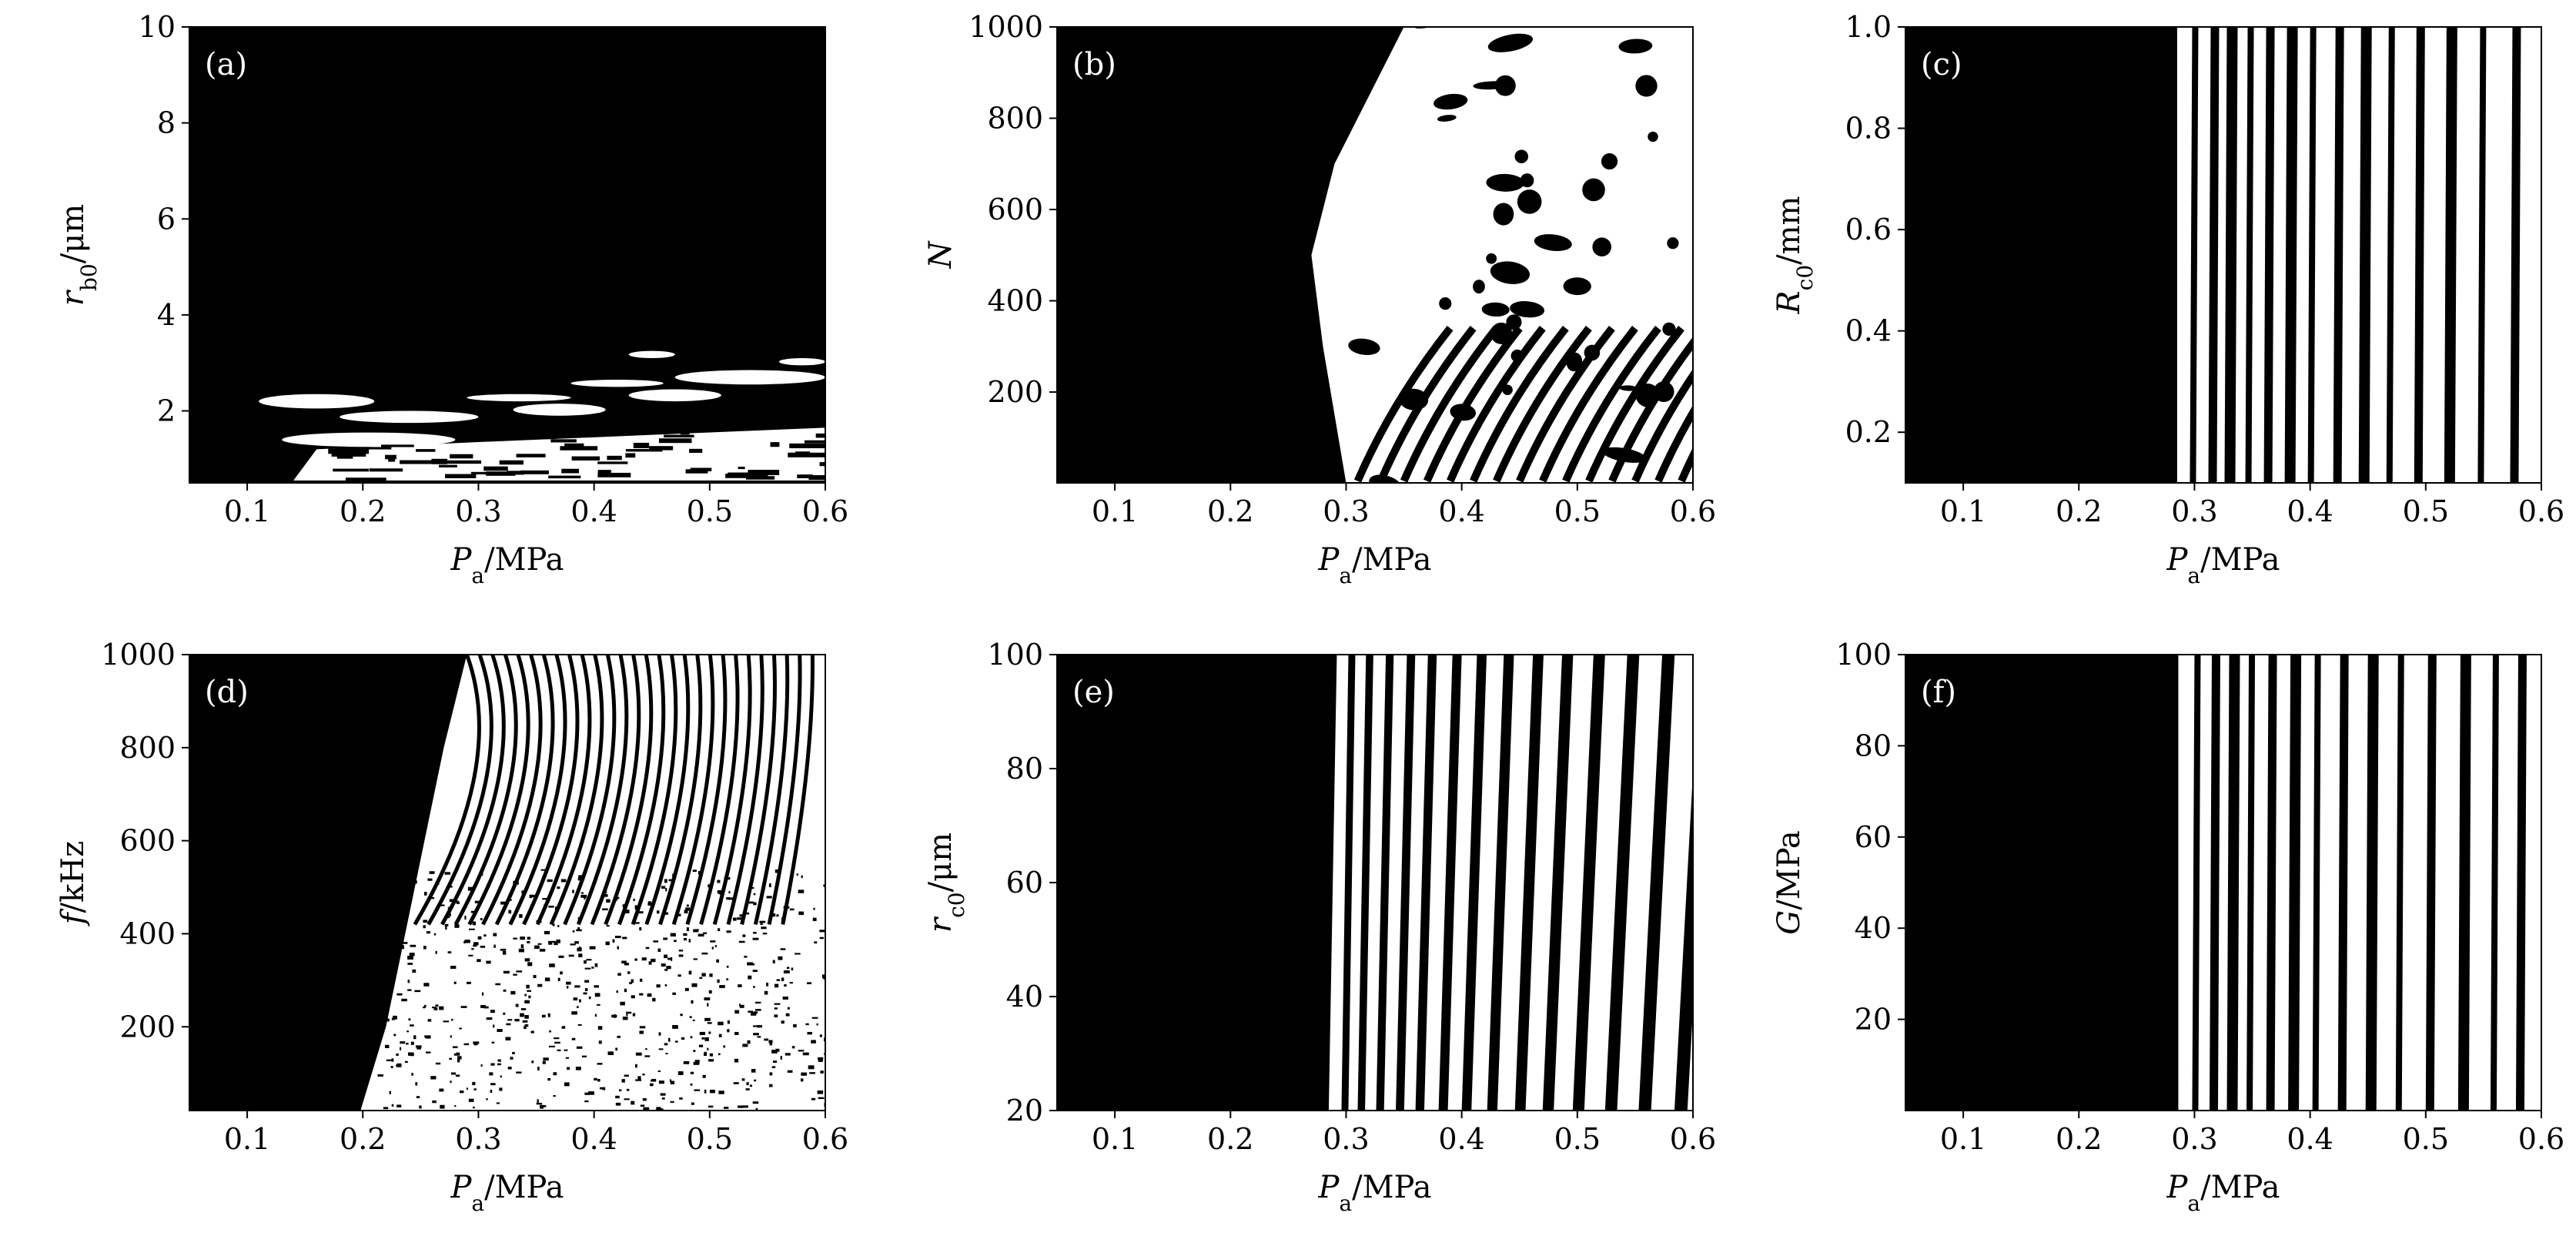 The width and height of the screenshot is (2576, 1243). What do you see at coordinates (1577, 511) in the screenshot?
I see `x-tick-label: 0.5` at bounding box center [1577, 511].